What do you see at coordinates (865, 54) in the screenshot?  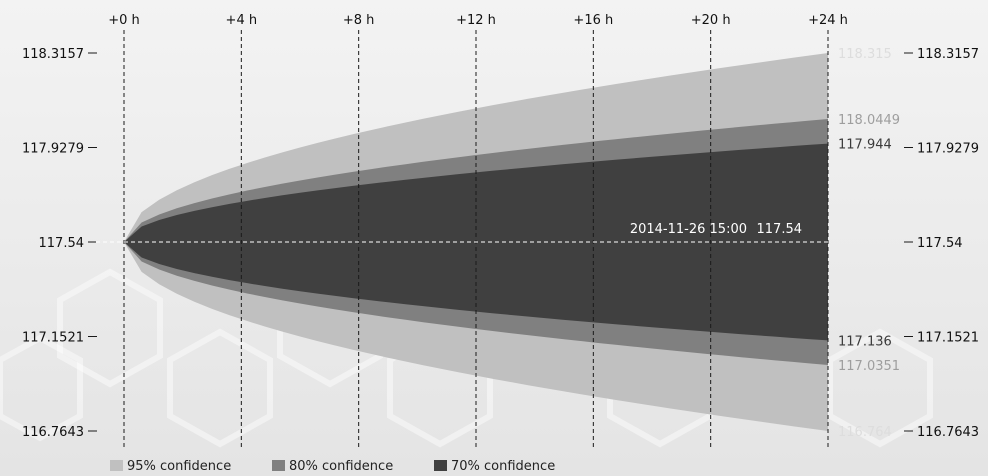 I see `band-upper-label: 118.315` at bounding box center [865, 54].